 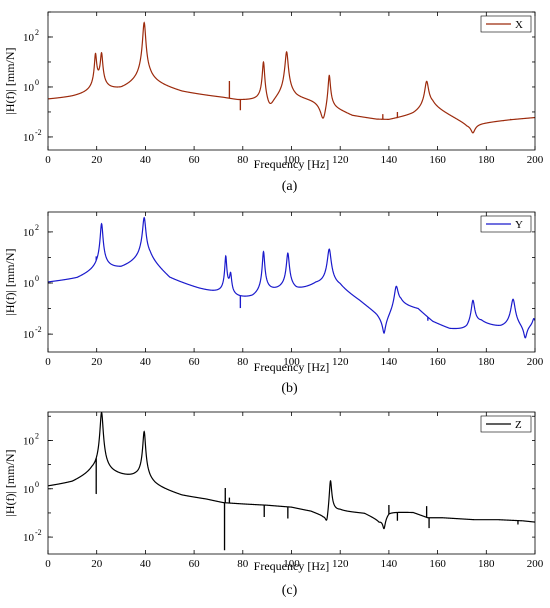 What do you see at coordinates (290, 590) in the screenshot?
I see `panel-caption: (c)` at bounding box center [290, 590].